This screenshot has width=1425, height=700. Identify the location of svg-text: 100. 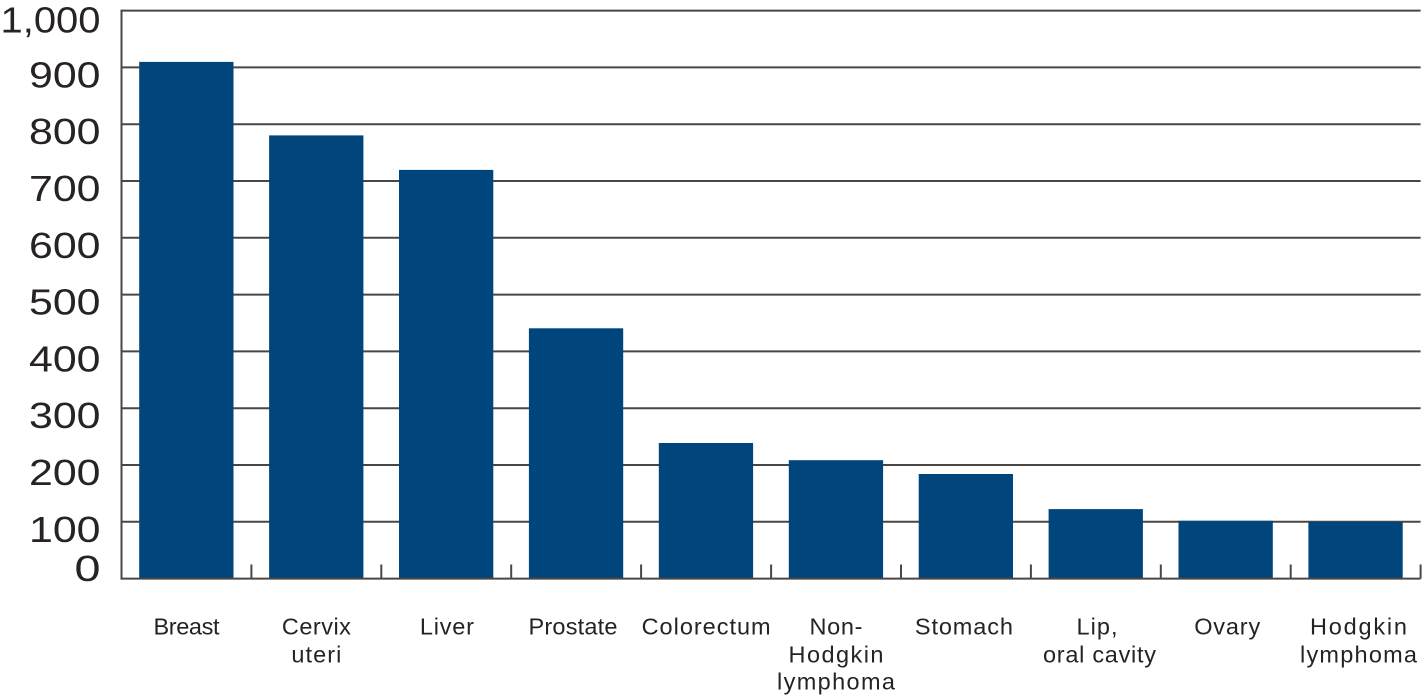
(65, 529).